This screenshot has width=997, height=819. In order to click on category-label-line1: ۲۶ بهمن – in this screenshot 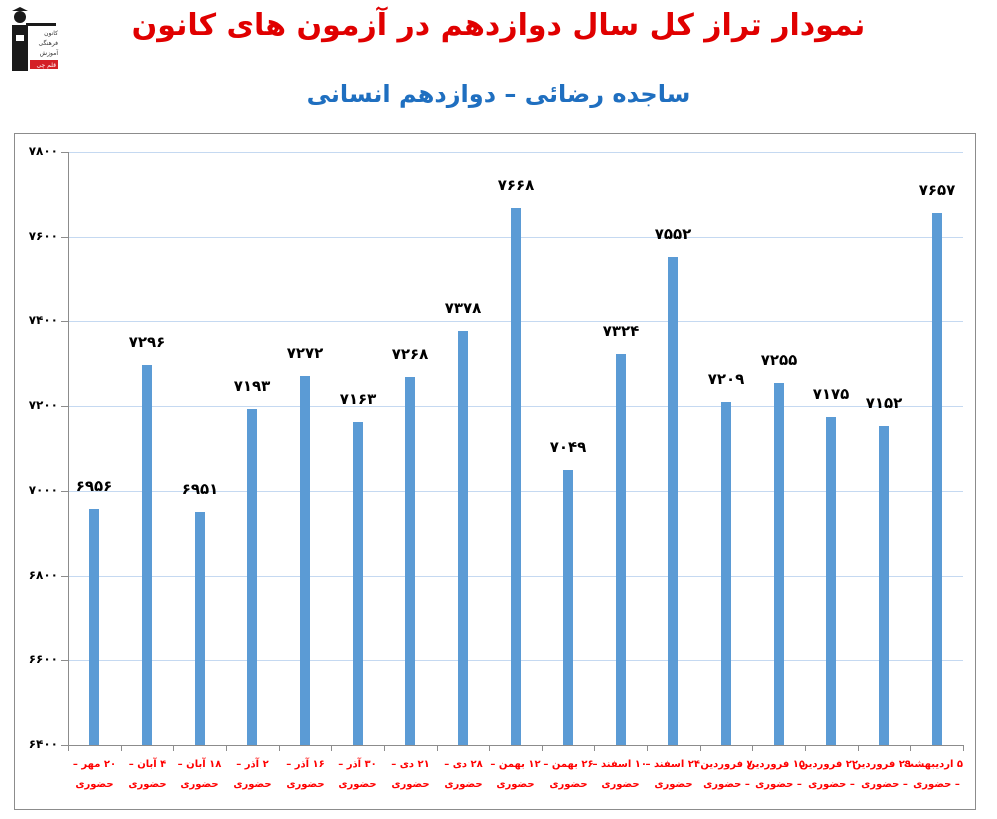, I will do `click(568, 764)`.